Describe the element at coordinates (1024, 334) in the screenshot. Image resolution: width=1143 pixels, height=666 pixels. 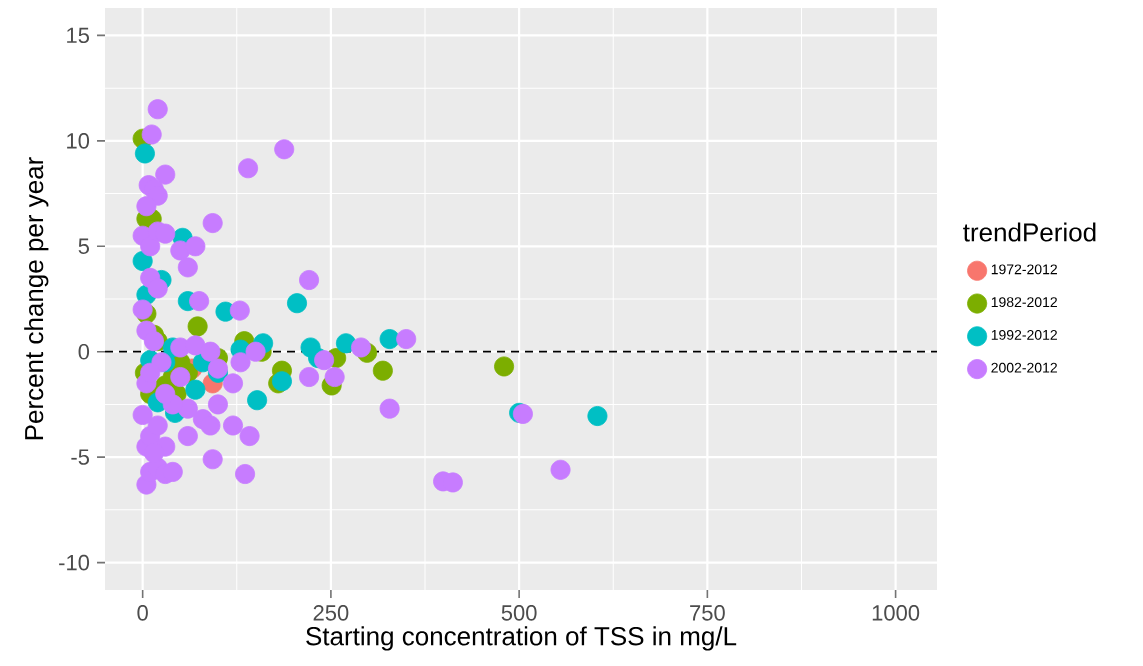
I see `legend-label: 1992-2012` at that location.